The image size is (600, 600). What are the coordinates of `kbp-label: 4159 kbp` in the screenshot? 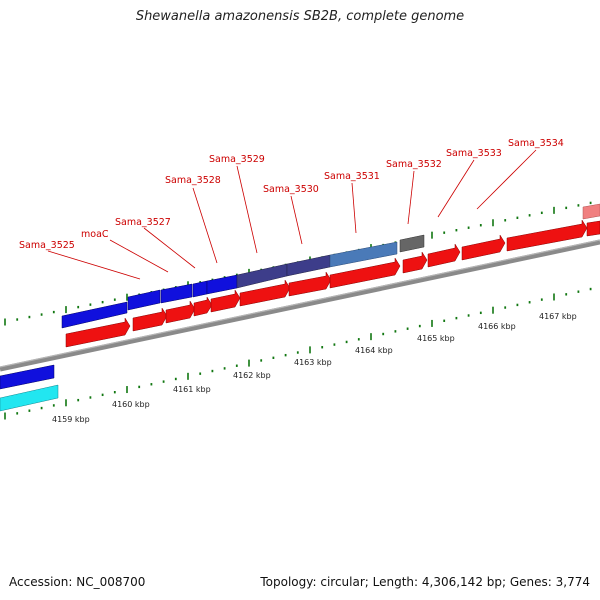 It's located at (71, 419).